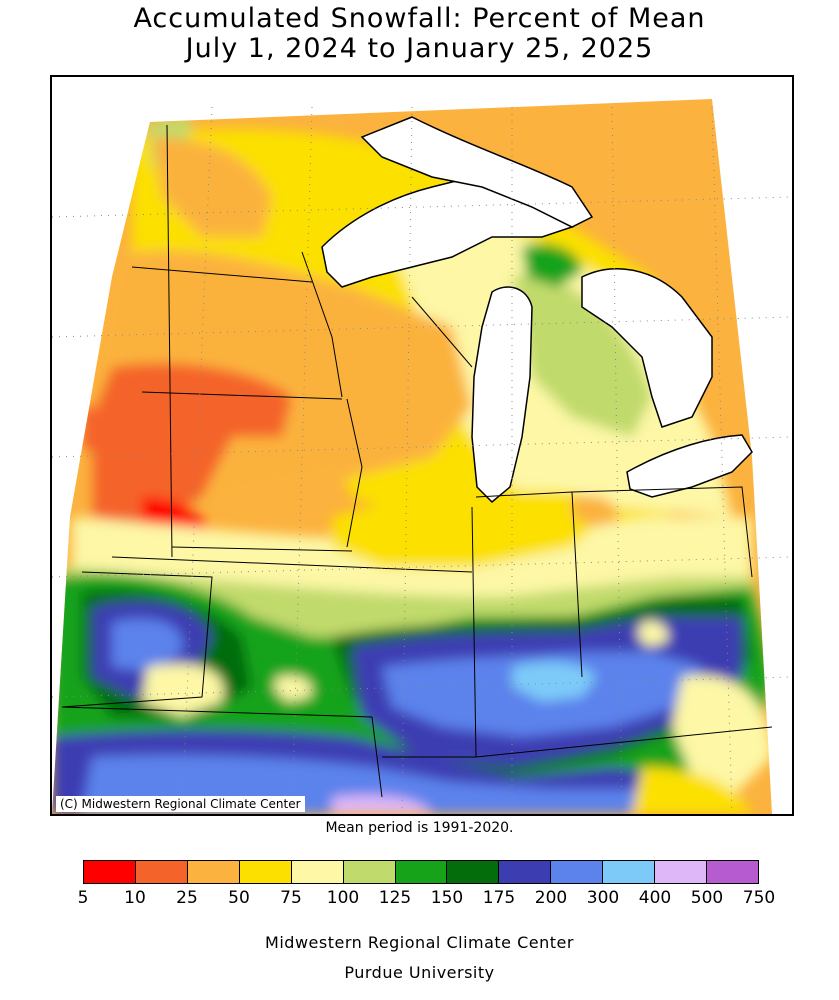  I want to click on map-date-range: July 1, 2024 to January 25, 2025, so click(419, 48).